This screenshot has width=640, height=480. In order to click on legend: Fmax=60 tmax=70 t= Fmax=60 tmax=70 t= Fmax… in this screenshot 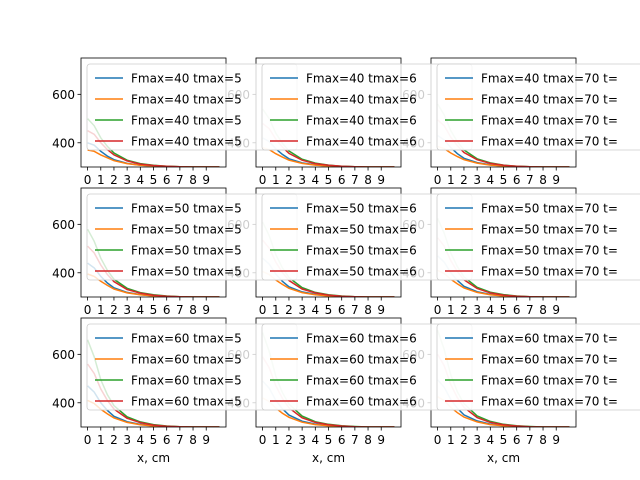, I will do `click(538, 367)`.